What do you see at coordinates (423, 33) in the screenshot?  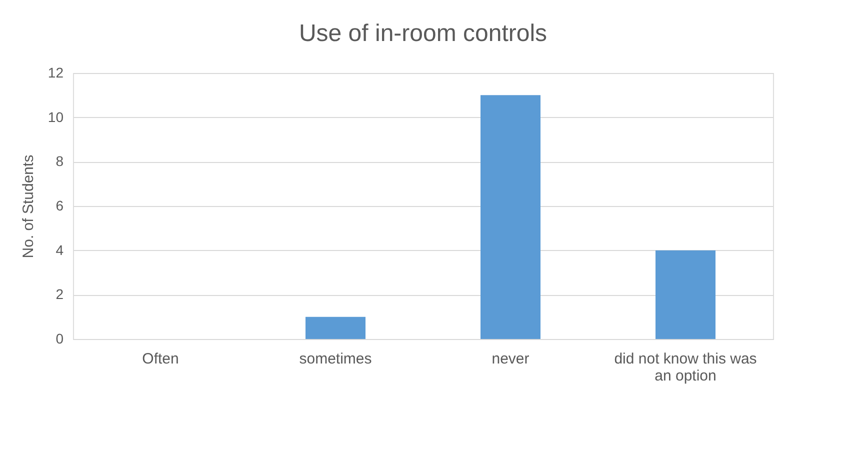 I see `chart-title: Use of in-room controls` at bounding box center [423, 33].